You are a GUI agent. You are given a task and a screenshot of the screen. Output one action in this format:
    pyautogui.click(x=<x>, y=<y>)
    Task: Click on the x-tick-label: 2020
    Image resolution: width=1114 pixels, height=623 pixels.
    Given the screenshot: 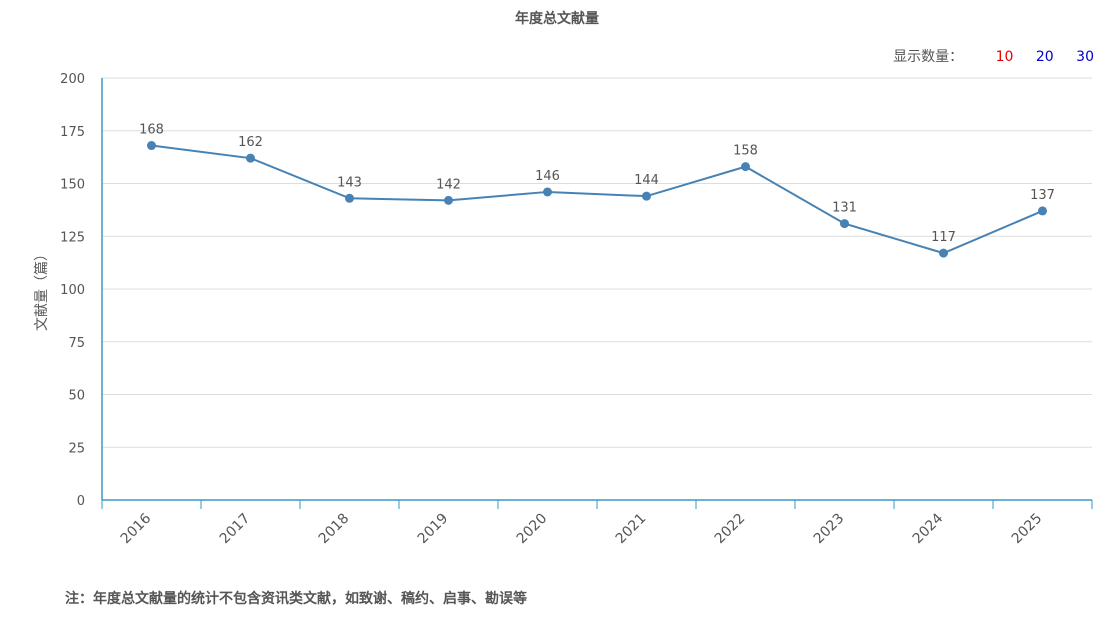 What is the action you would take?
    pyautogui.click(x=532, y=529)
    